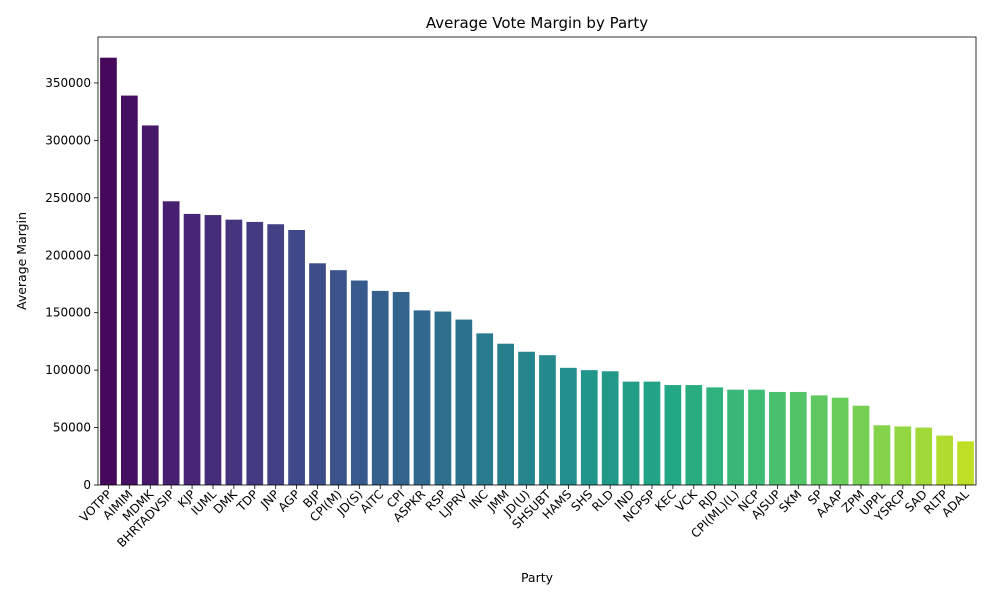 The height and width of the screenshot is (600, 1000). Describe the element at coordinates (21, 261) in the screenshot. I see `y-axis-title: Average Margin` at that location.